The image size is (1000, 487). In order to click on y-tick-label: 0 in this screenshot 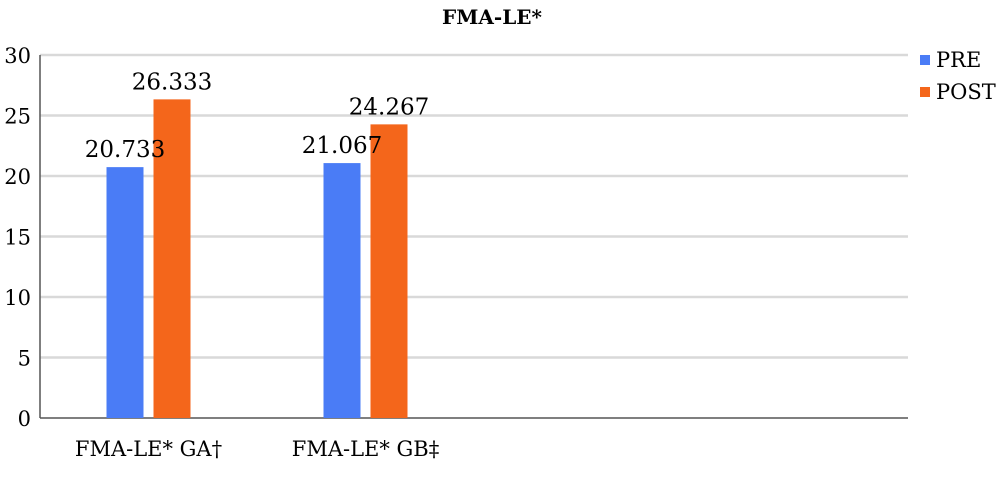, I will do `click(24, 419)`.